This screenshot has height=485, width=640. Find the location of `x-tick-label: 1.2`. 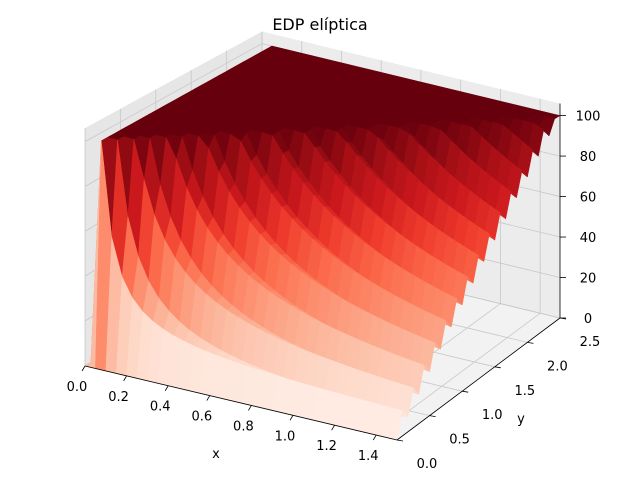

x-tick-label: 1.2 is located at coordinates (326, 446).